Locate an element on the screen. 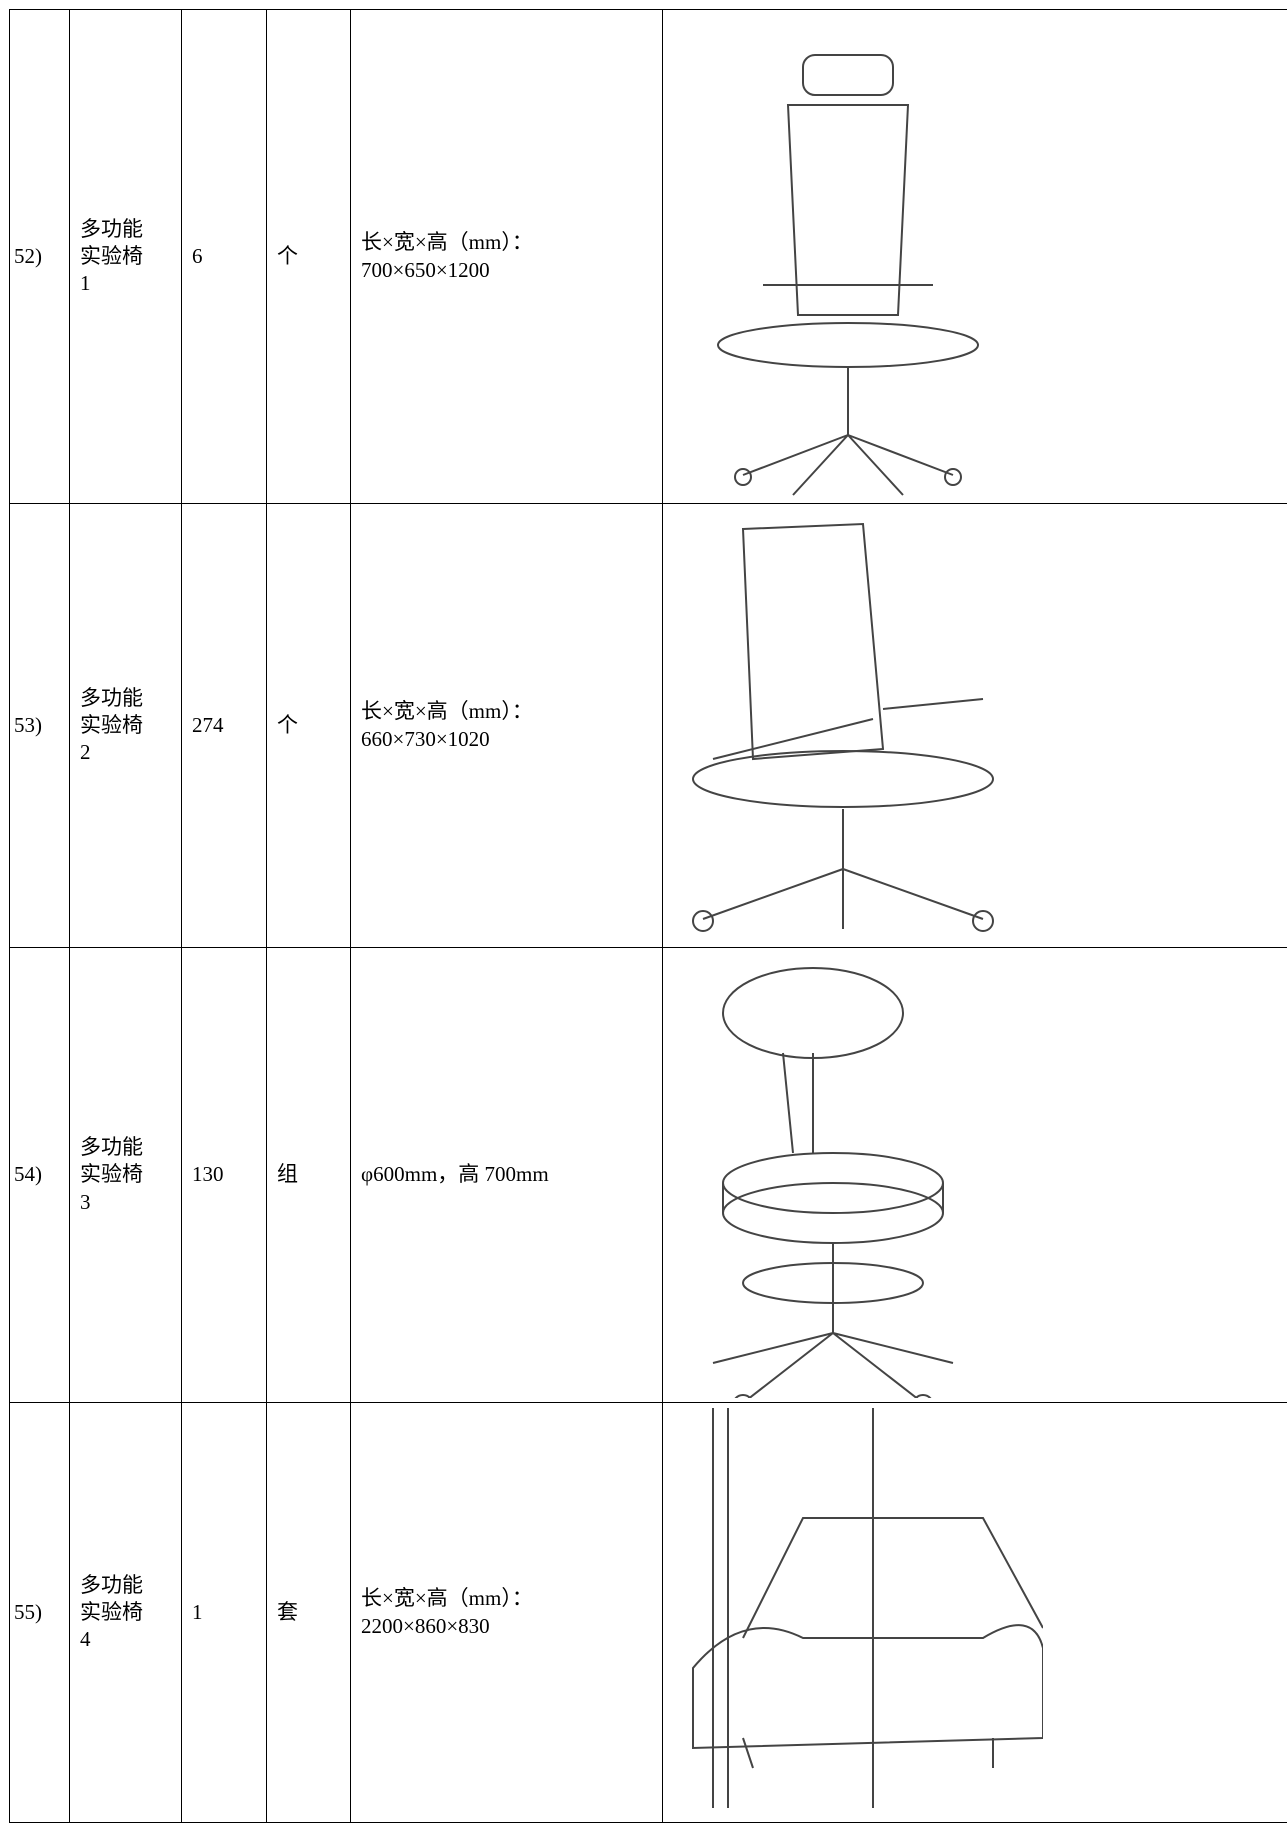  quantity-cell: 1 is located at coordinates (224, 1613).